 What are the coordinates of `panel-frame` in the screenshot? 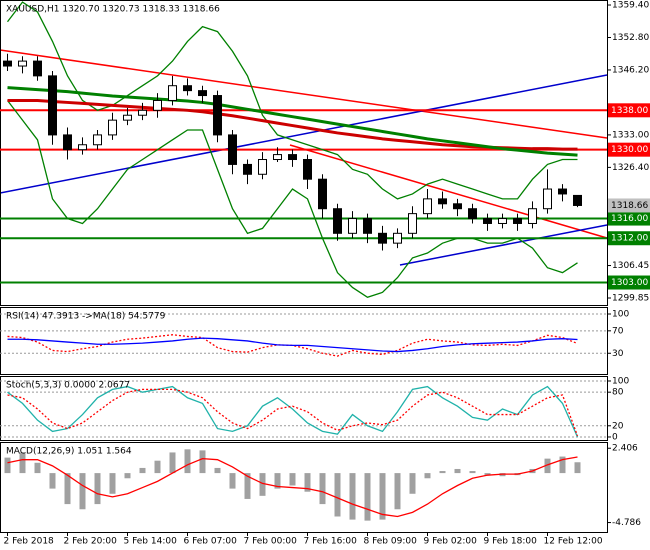 It's located at (304, 341).